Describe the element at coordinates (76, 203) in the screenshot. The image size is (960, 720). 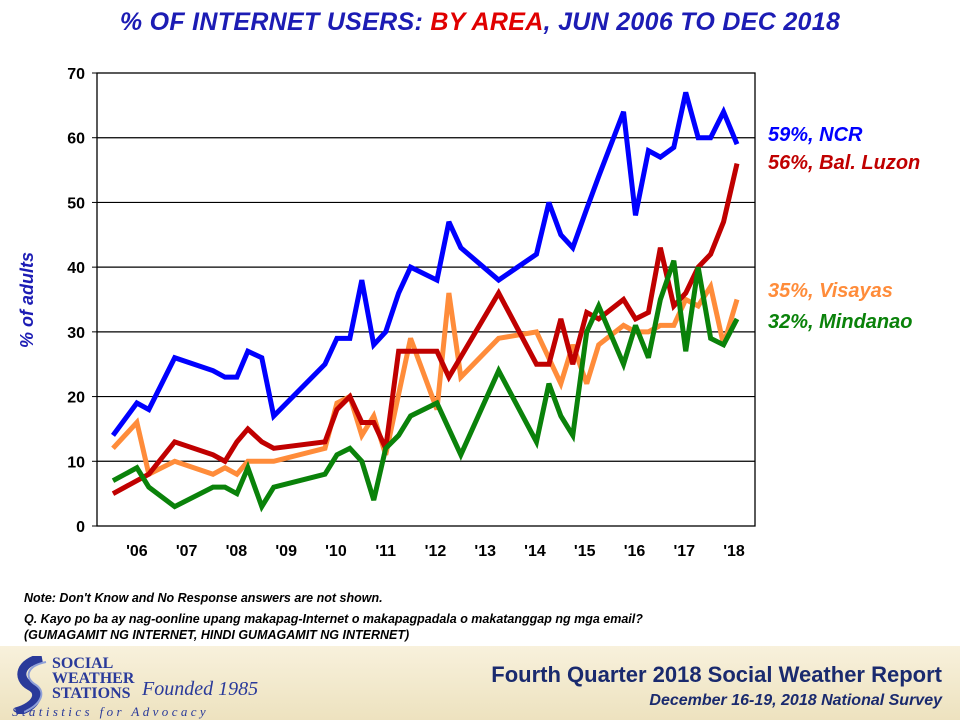
I see `y-tick-label: 50` at that location.